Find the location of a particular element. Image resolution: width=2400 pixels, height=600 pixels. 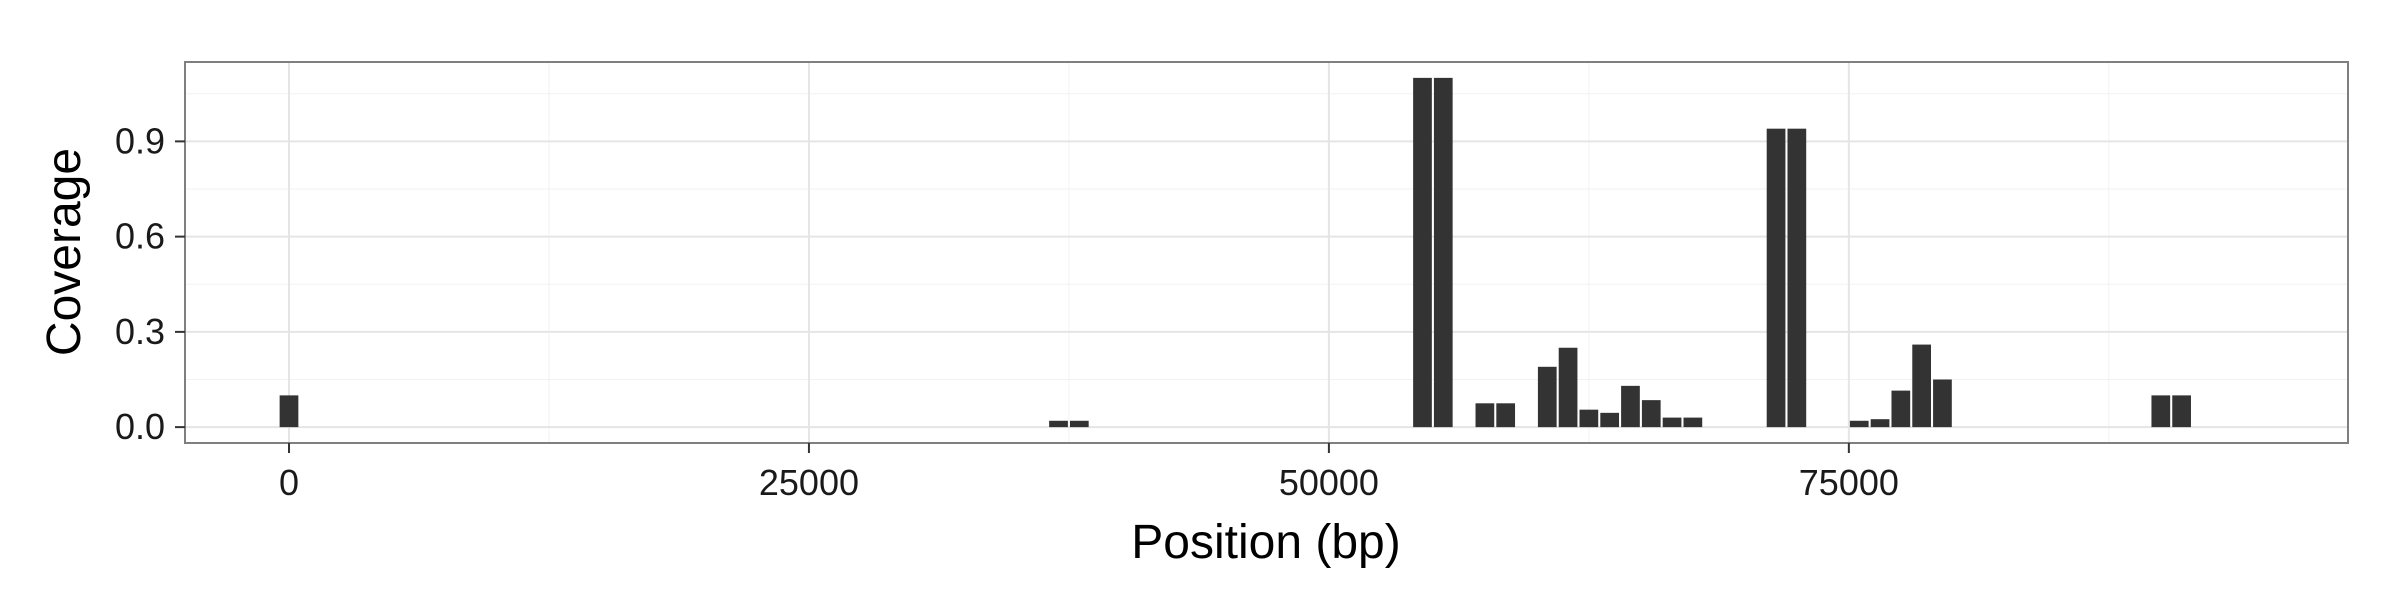

y-axis: 0.0 0.3 0.6 0.9 is located at coordinates (150, 283).